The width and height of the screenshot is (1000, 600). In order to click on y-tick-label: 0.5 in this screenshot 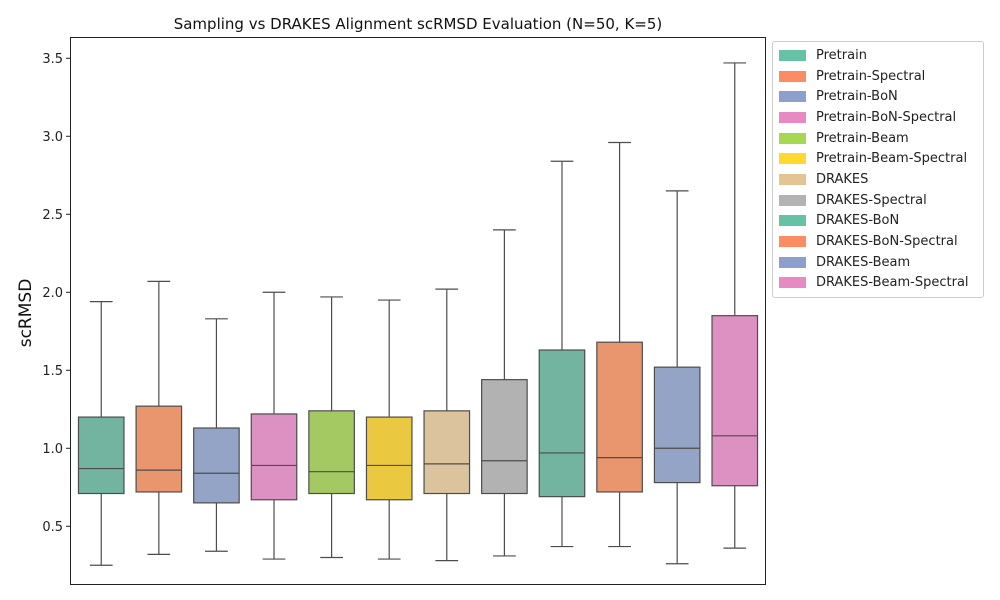, I will do `click(52, 527)`.